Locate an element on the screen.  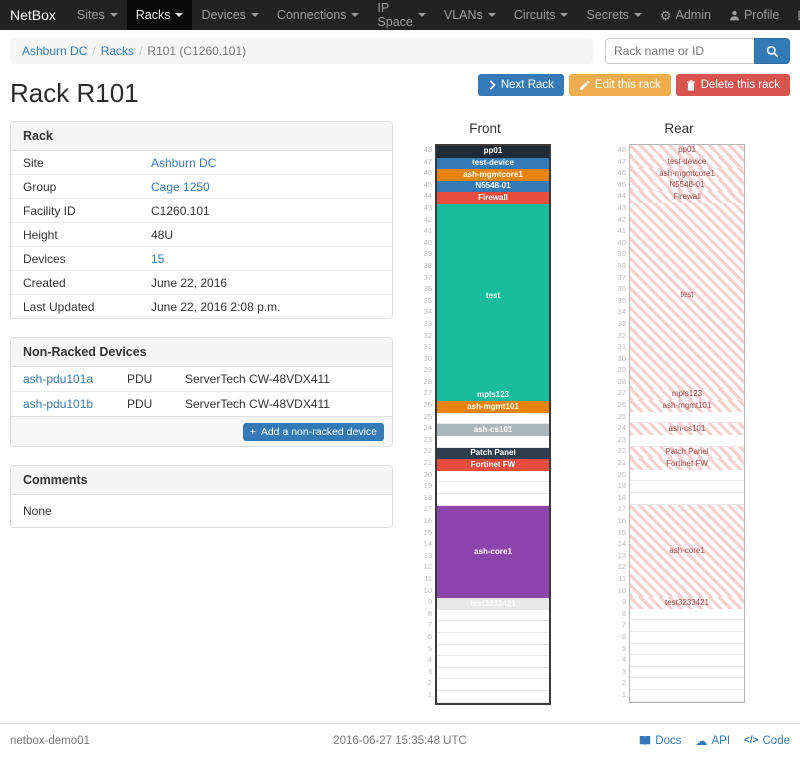
nav-item-label: Sites is located at coordinates (90, 15).